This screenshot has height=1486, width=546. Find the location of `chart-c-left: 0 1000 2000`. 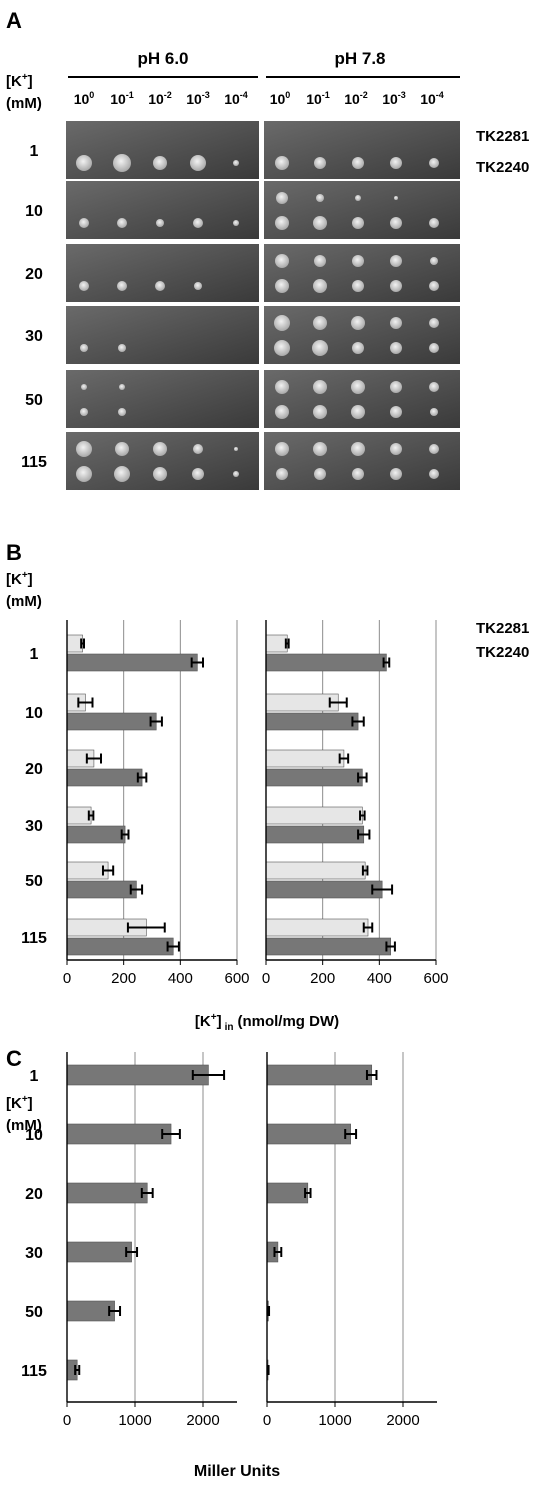

chart-c-left: 0 1000 2000 is located at coordinates (150, 1240).